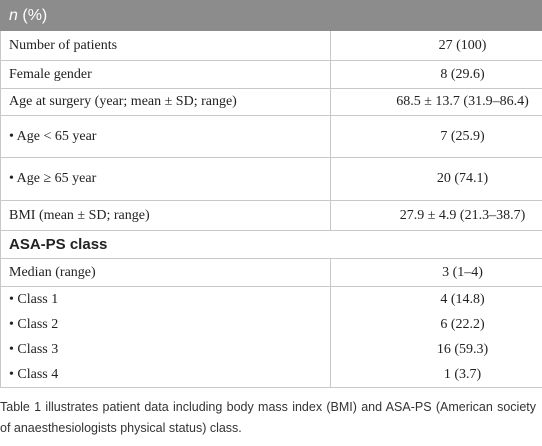 The height and width of the screenshot is (446, 542). I want to click on class-value: 16 (59.3), so click(462, 349).